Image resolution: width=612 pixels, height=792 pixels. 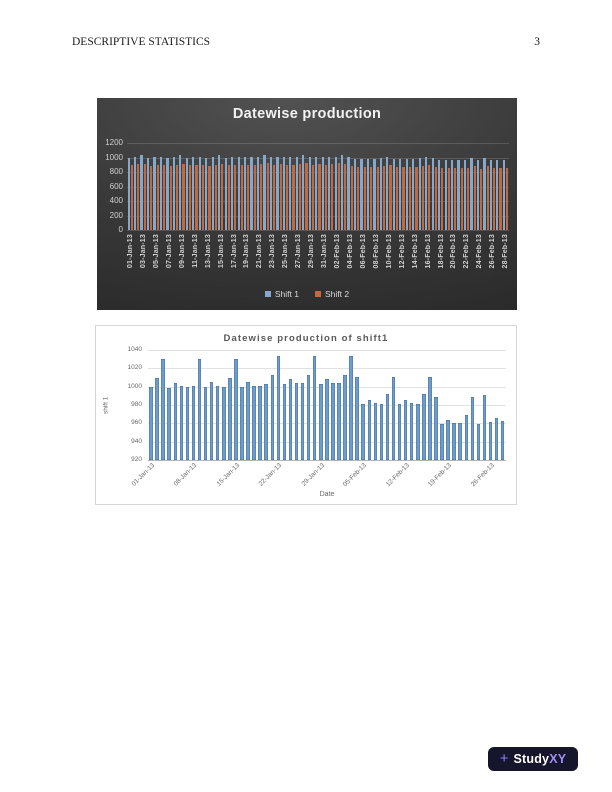 I want to click on x-axis-line, so click(x=327, y=460).